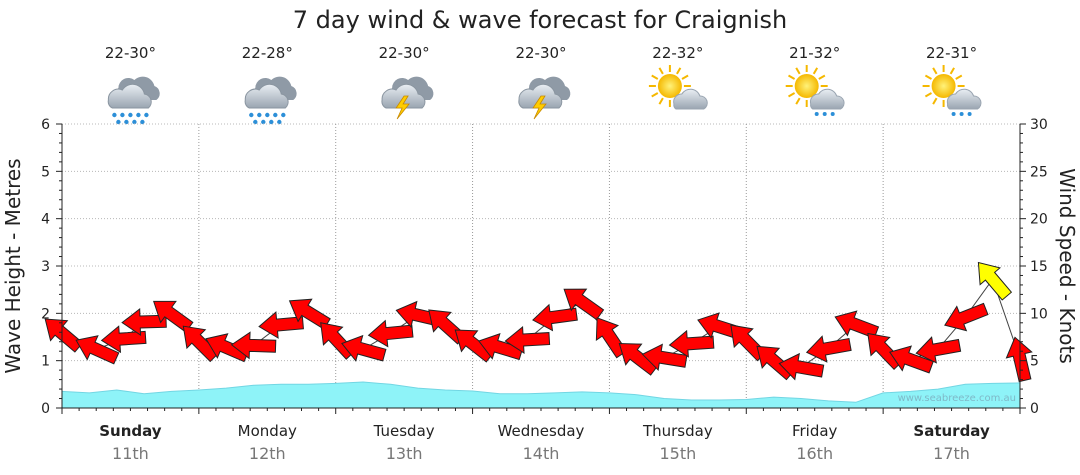  What do you see at coordinates (957, 398) in the screenshot?
I see `watermark: www.seabreeze.com.au` at bounding box center [957, 398].